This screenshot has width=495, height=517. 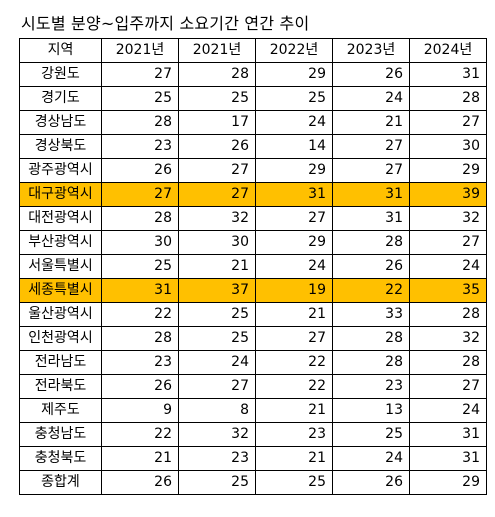 I want to click on table-row: 제주도 9 8 21 13 24, so click(x=253, y=410).